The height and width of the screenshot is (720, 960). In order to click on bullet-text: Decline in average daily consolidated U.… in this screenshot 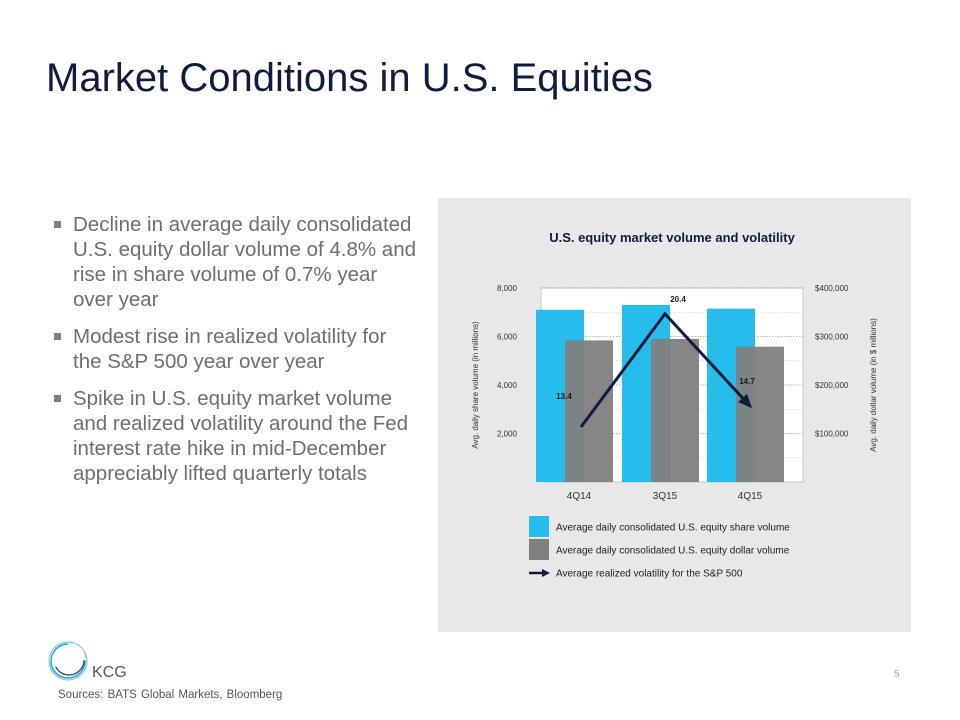, I will do `click(244, 262)`.